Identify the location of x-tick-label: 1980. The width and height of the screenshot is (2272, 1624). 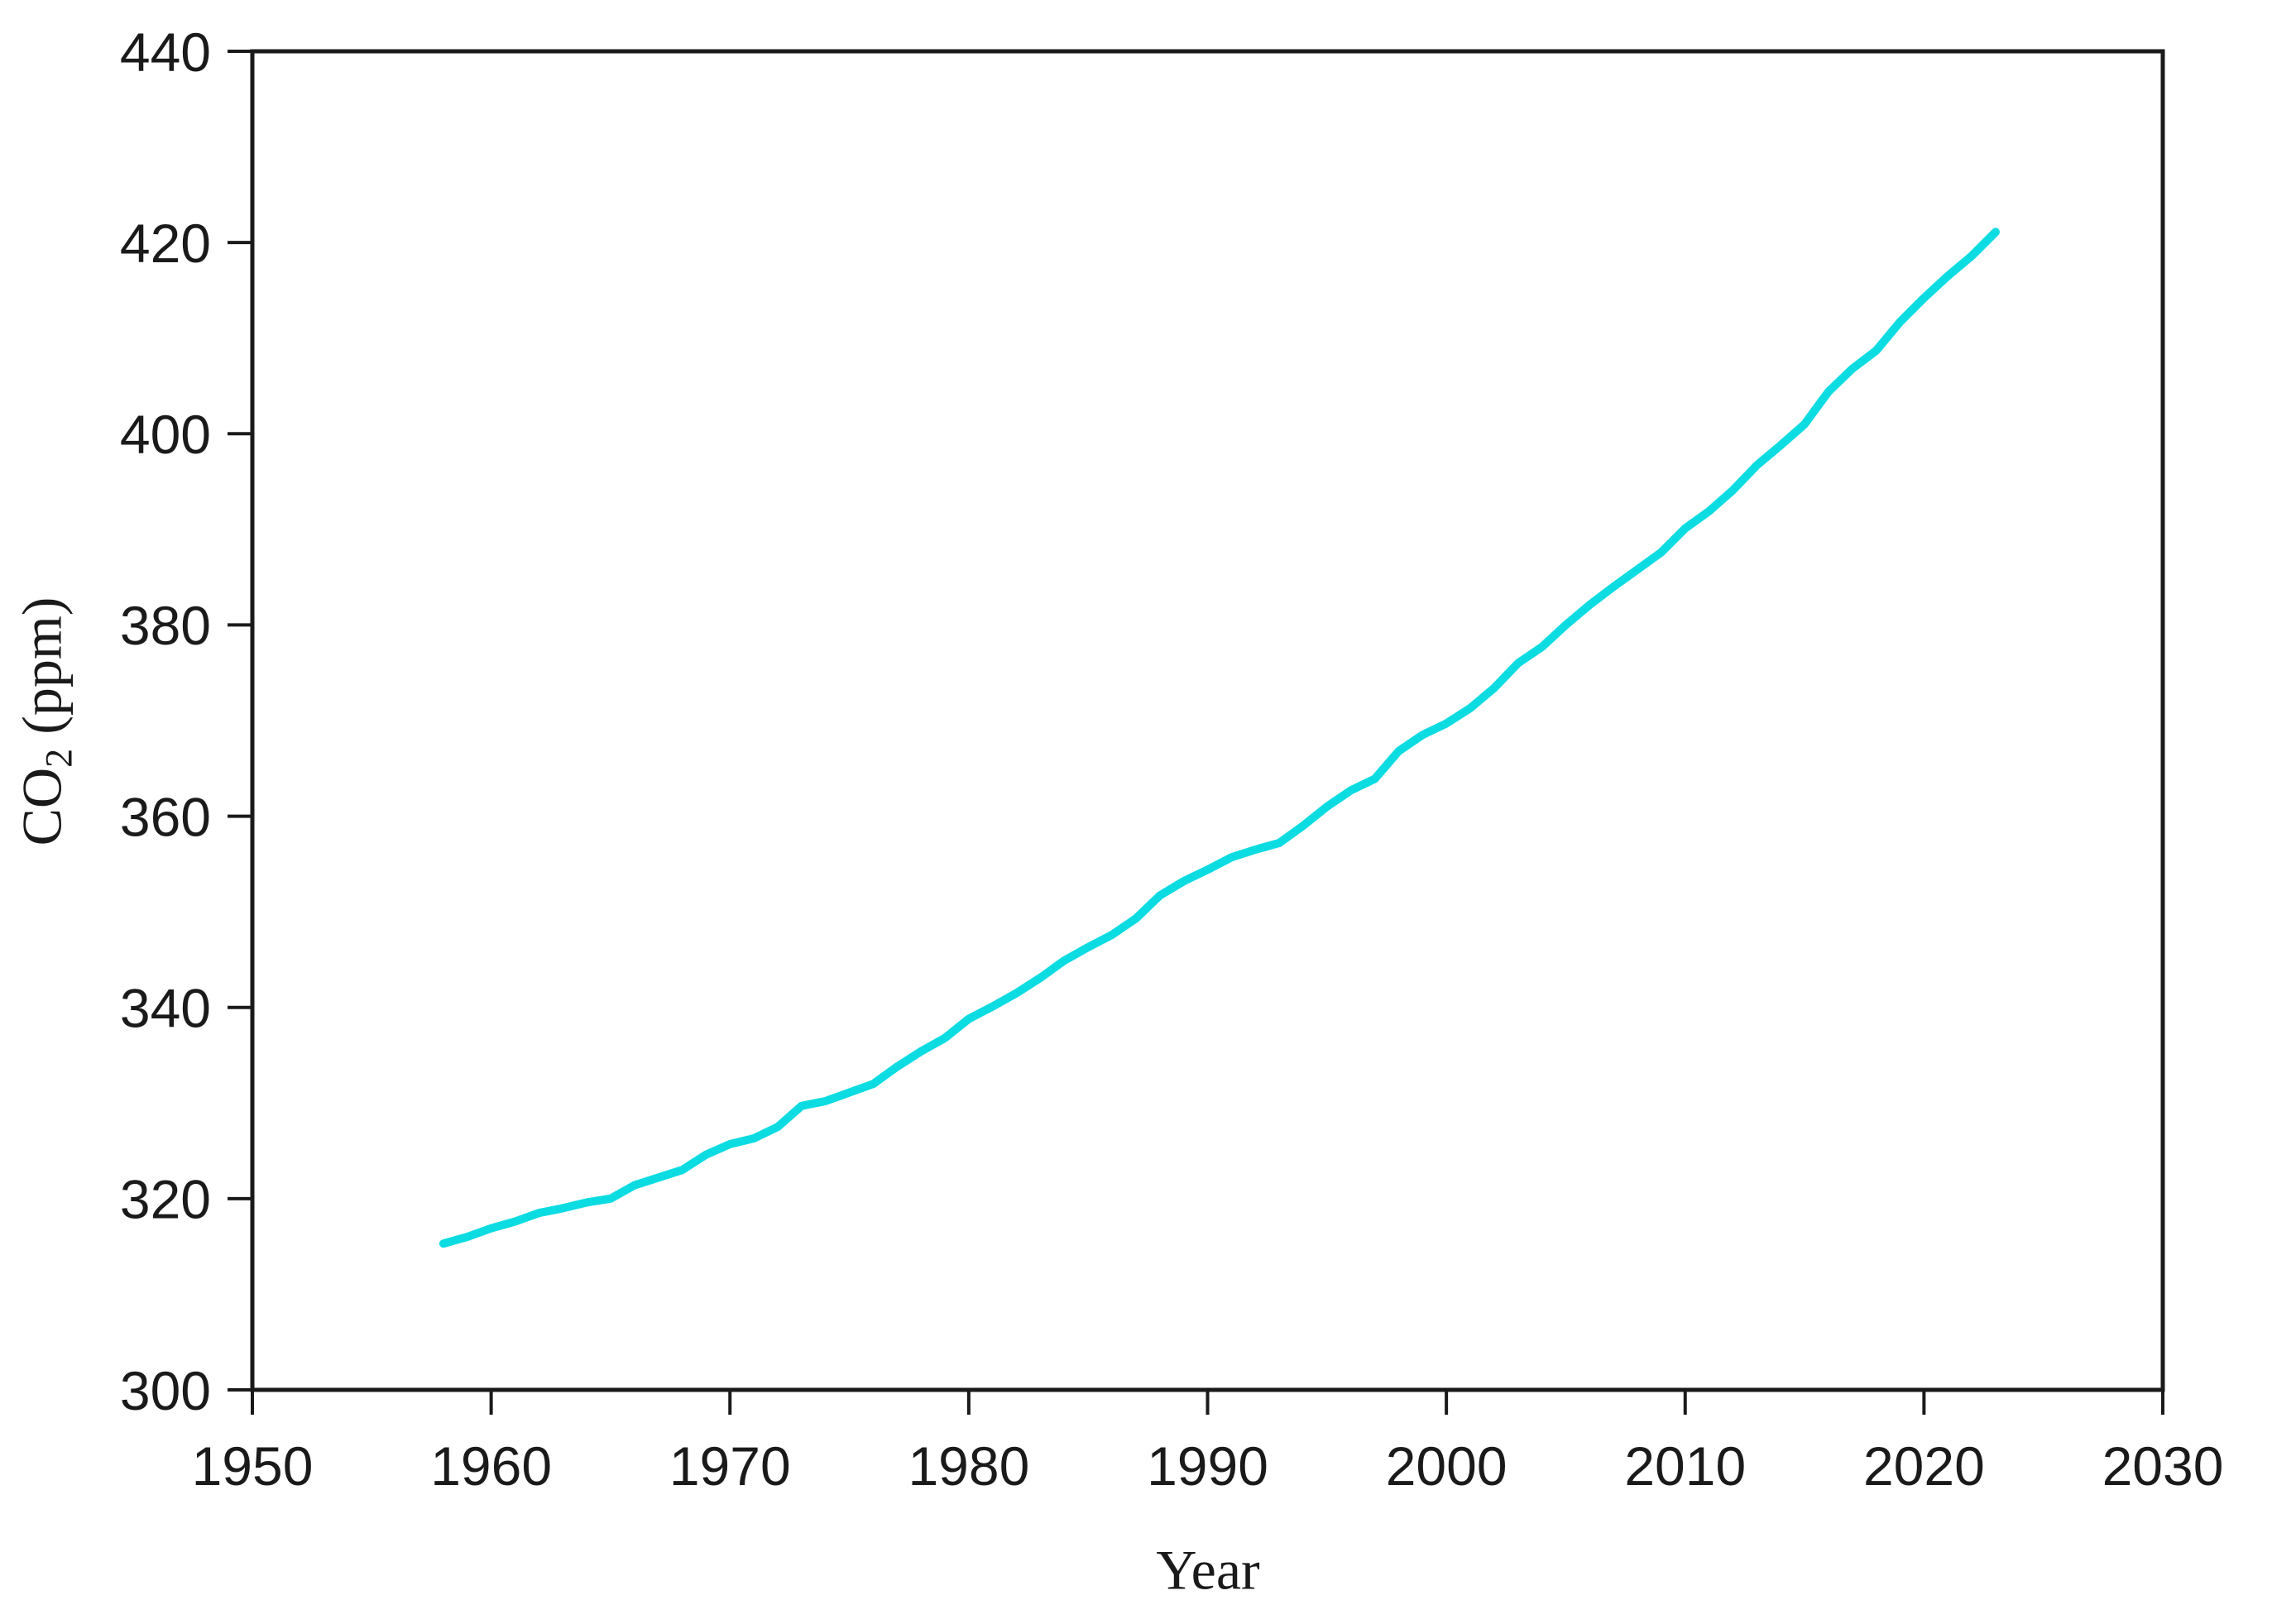
(968, 1466).